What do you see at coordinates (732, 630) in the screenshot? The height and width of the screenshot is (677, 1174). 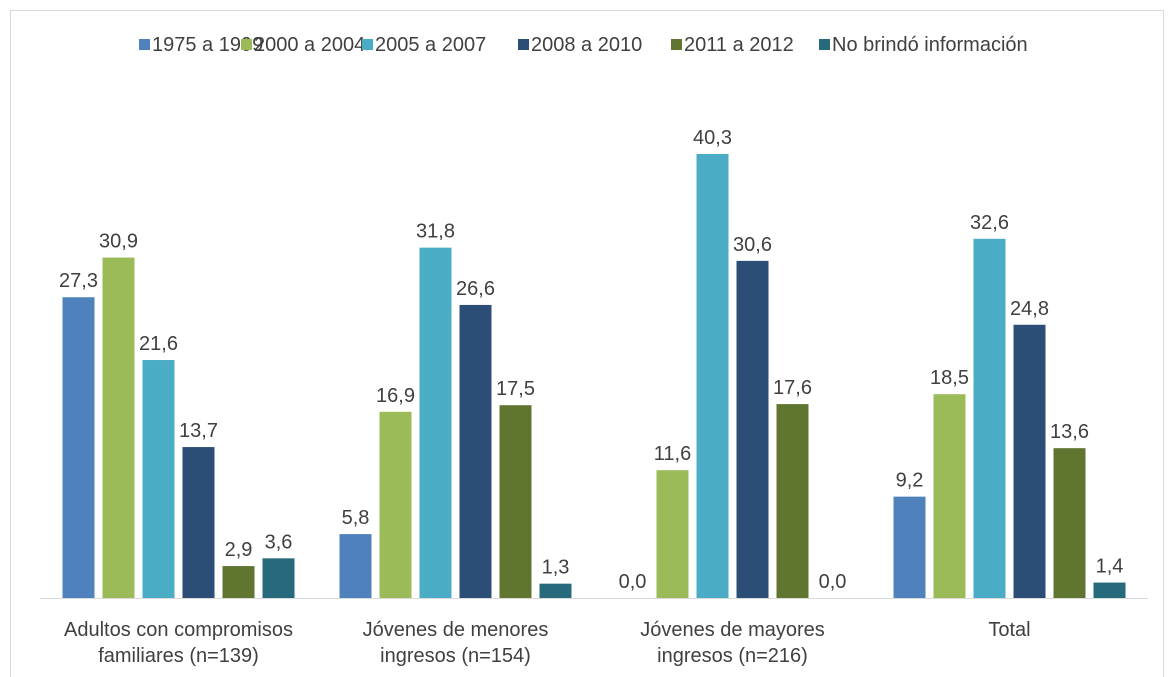 I see `category-label-3-1: Jóvenes de mayores` at bounding box center [732, 630].